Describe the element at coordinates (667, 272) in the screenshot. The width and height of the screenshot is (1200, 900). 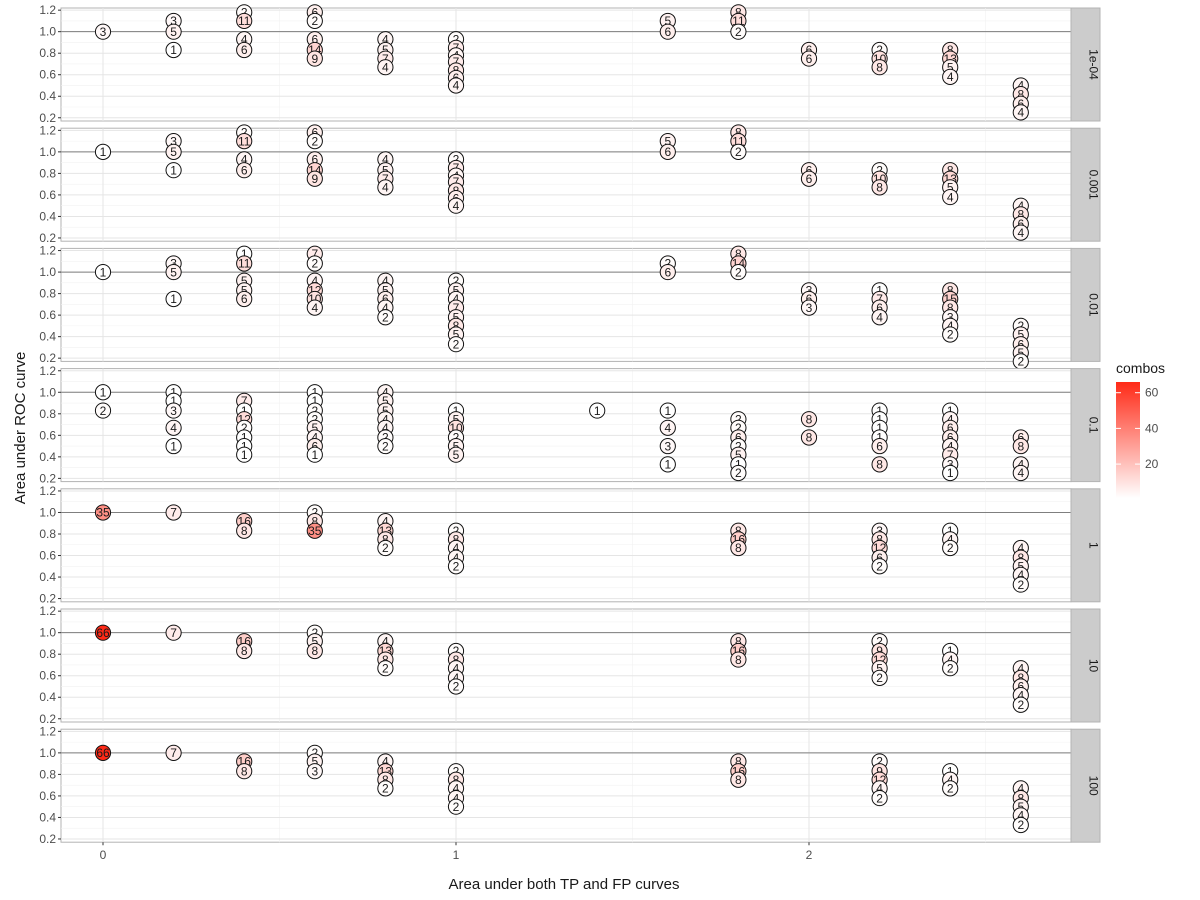
I see `data-point: 6` at that location.